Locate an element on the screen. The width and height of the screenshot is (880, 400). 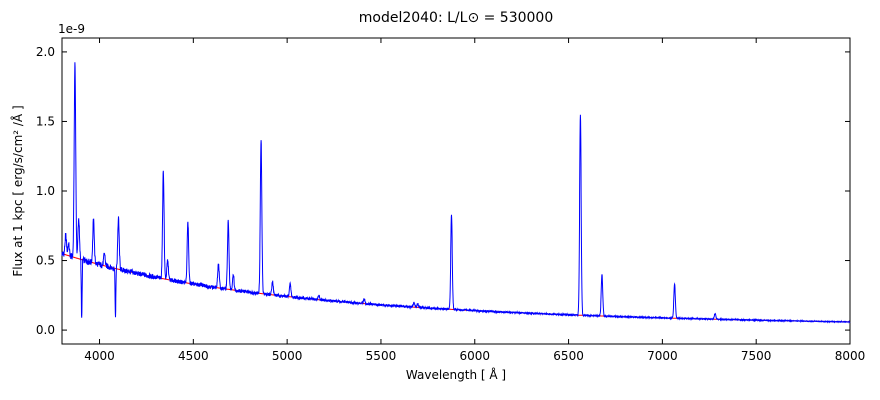
x-tick-label: 7500 is located at coordinates (756, 356).